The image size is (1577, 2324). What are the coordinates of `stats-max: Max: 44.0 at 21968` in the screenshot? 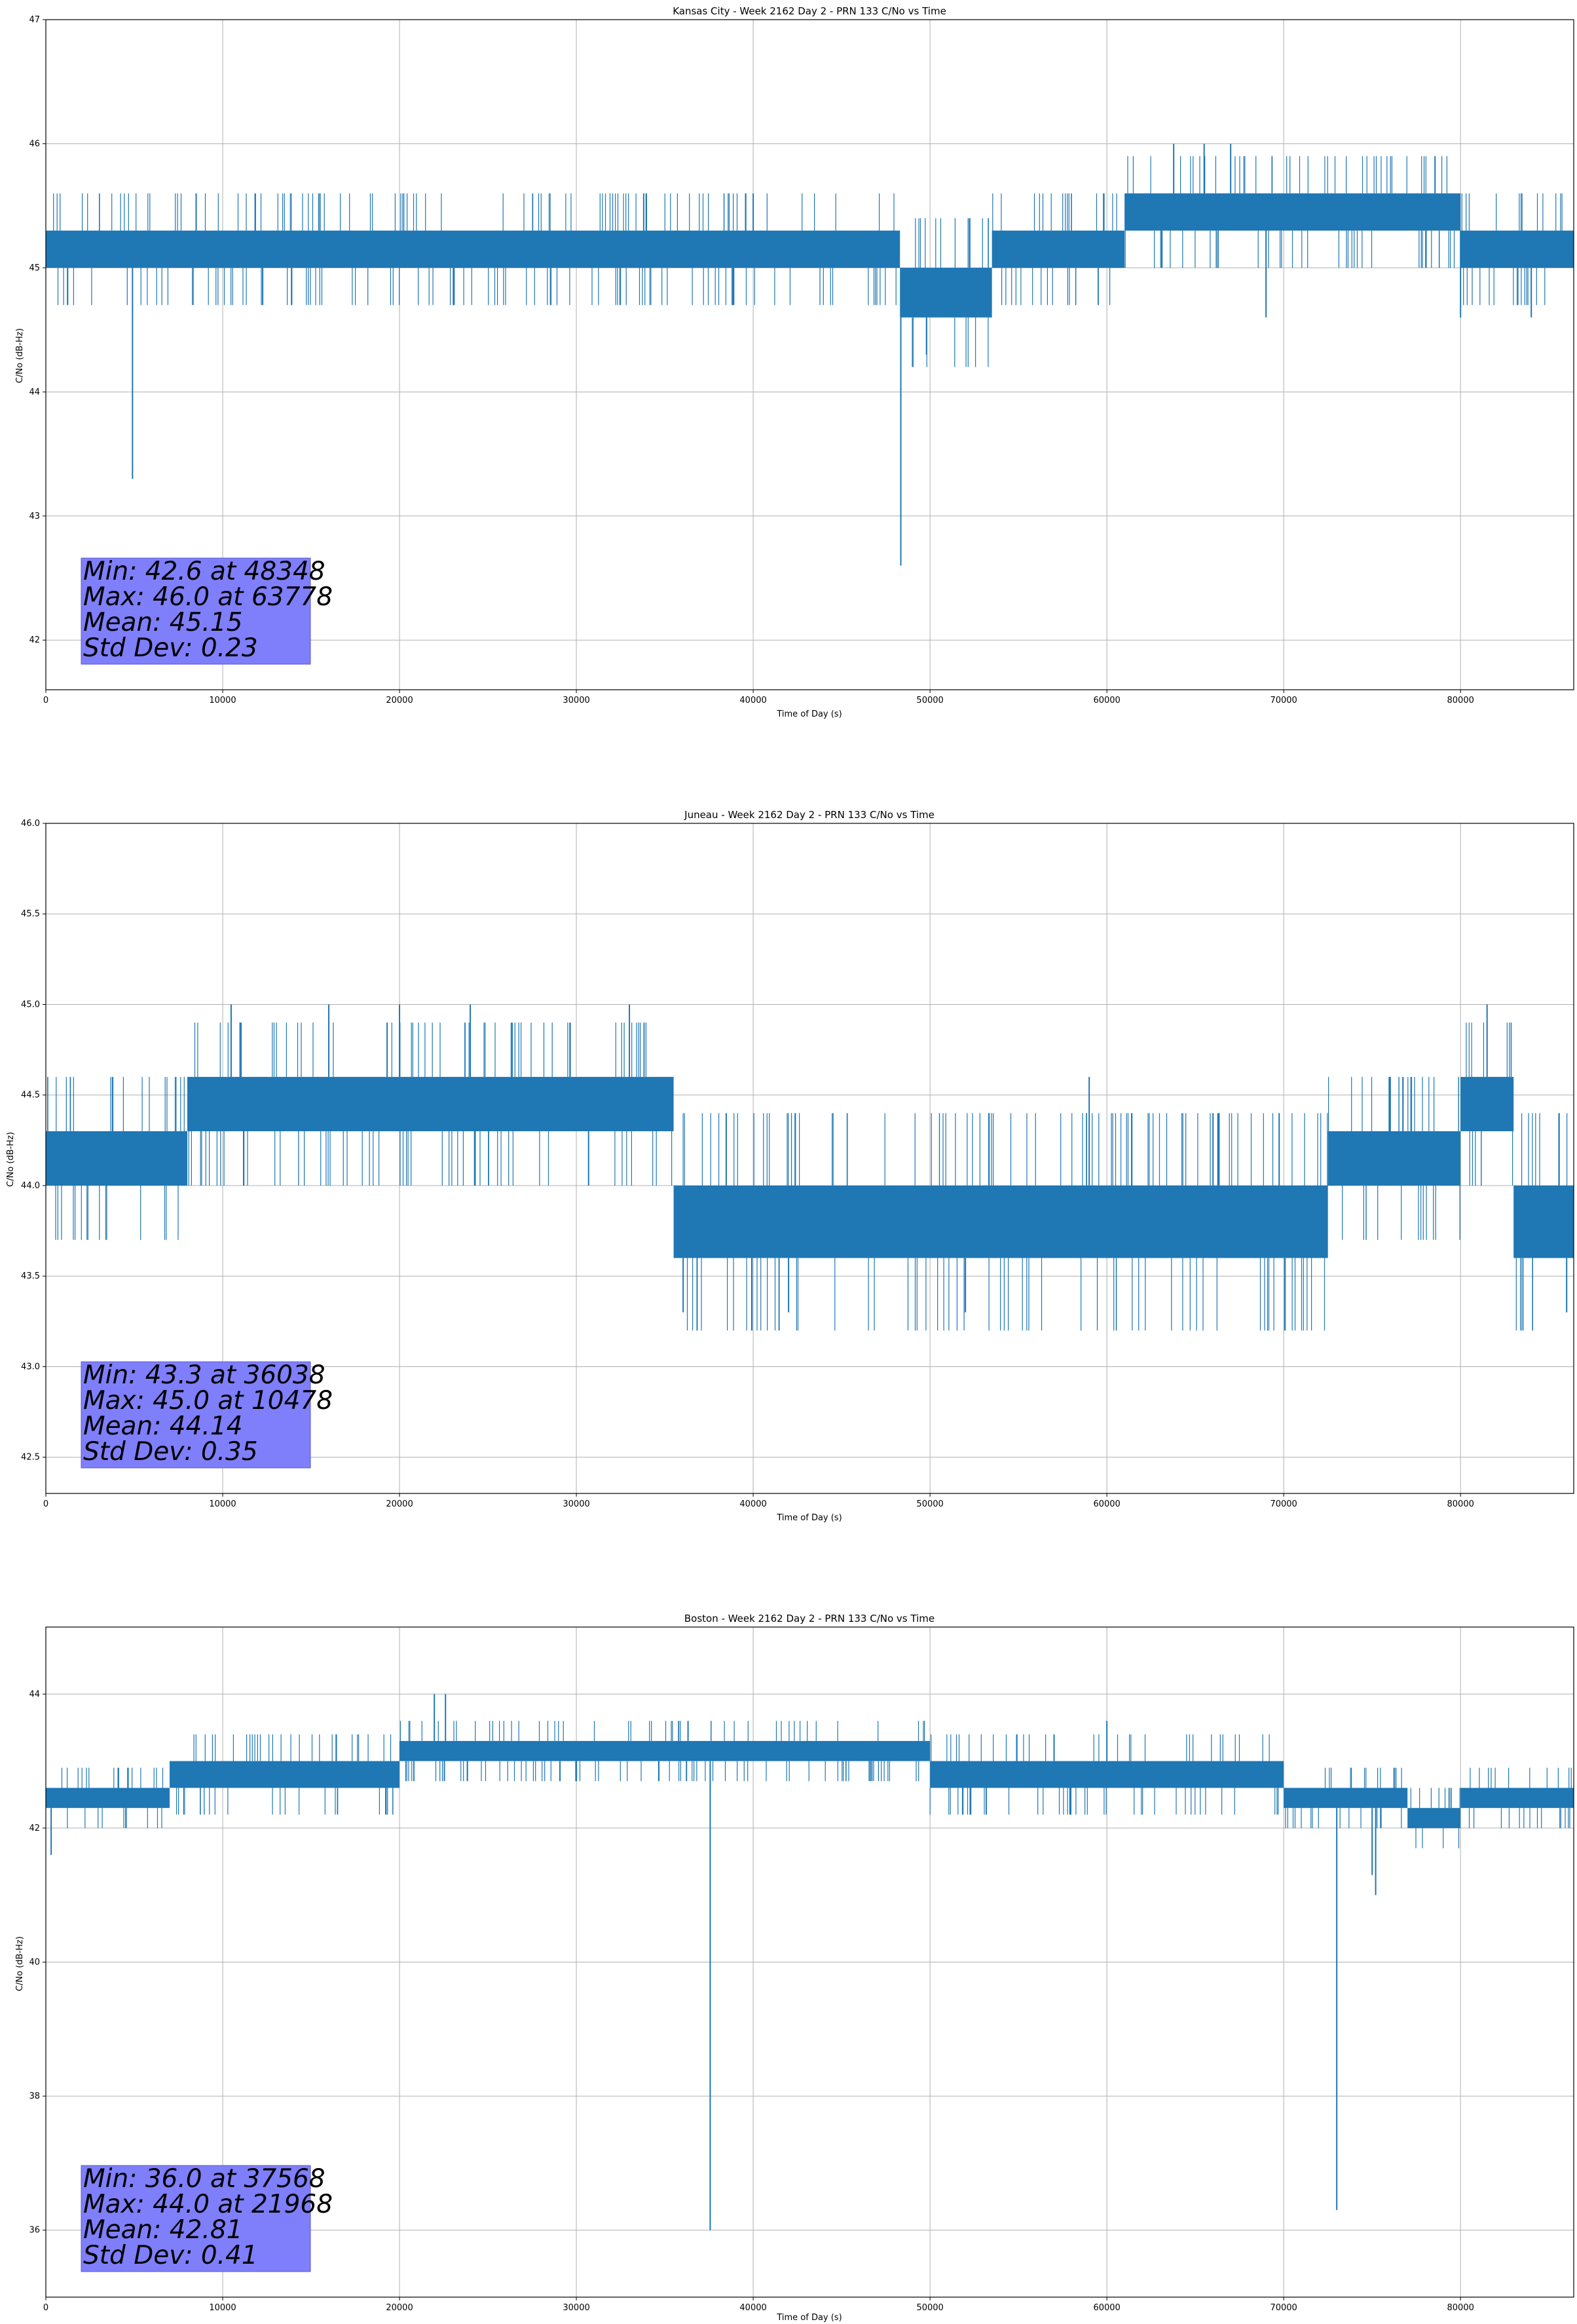 It's located at (208, 2204).